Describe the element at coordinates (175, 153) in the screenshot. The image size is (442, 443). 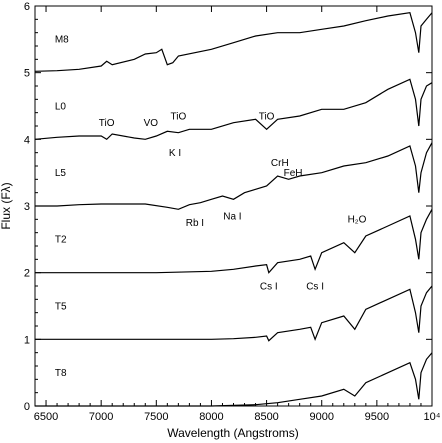
I see `annotation-label: K I` at that location.